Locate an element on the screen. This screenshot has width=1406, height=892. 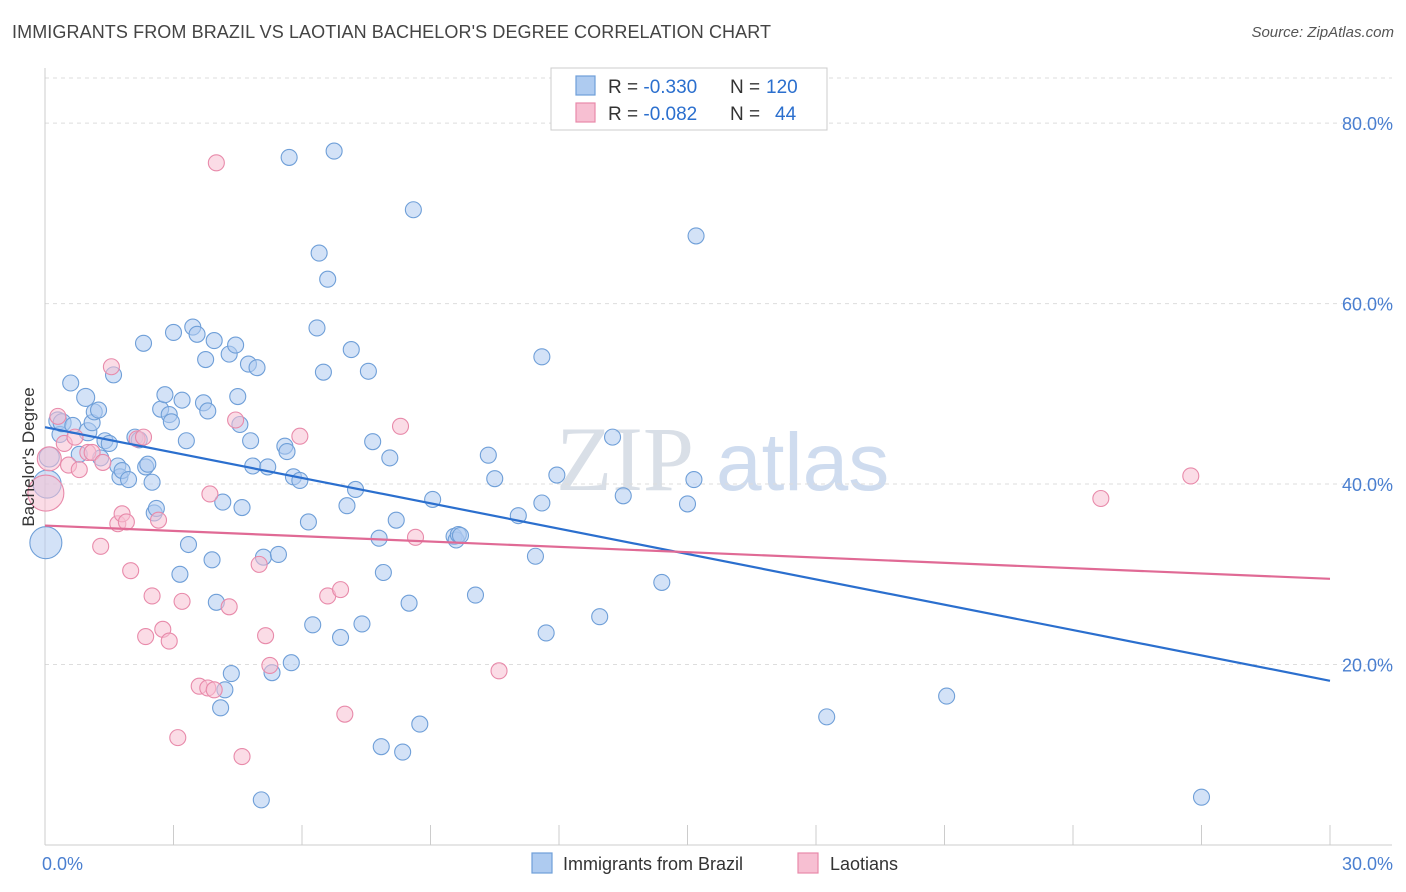
legend-n-value-2: 44 is located at coordinates (786, 114).